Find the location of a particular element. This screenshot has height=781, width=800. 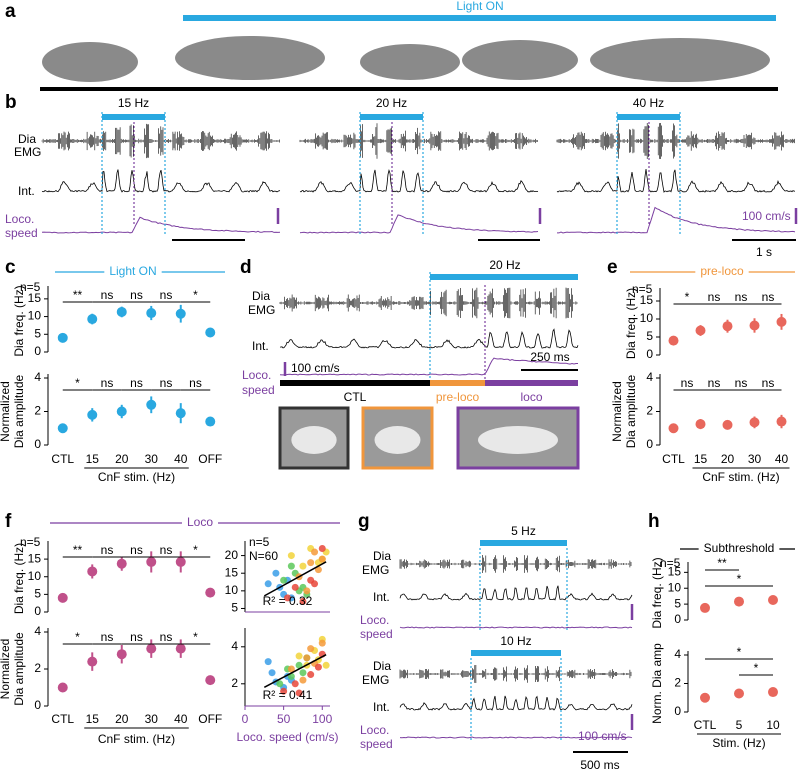

trace-label: EMG is located at coordinates (27, 152).